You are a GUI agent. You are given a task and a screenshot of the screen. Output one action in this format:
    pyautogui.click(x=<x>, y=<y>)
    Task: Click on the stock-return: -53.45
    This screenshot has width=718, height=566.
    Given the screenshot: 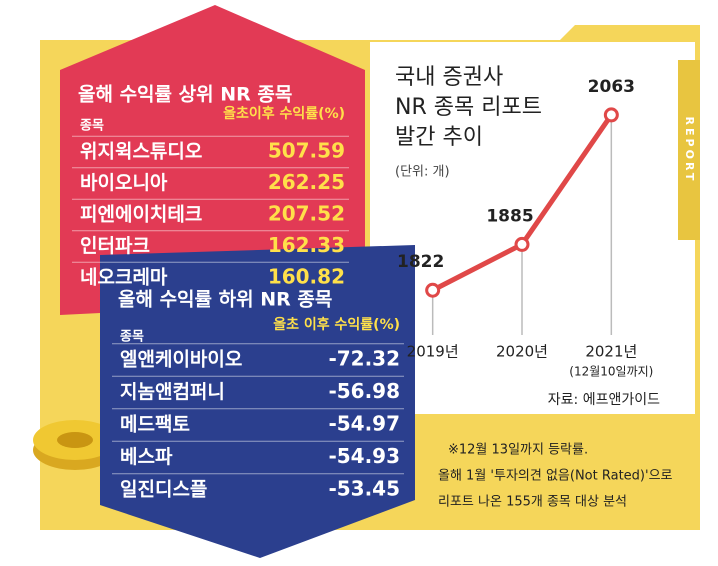 What is the action you would take?
    pyautogui.click(x=364, y=489)
    